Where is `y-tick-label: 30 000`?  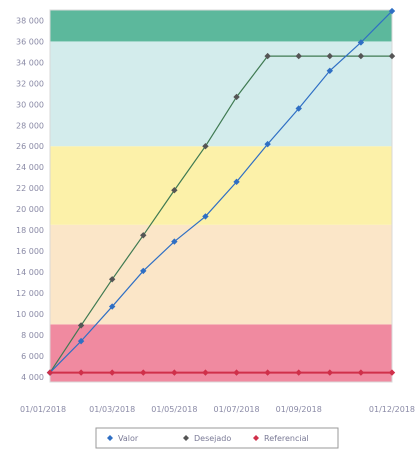 y-tick-label: 30 000 is located at coordinates (30, 104).